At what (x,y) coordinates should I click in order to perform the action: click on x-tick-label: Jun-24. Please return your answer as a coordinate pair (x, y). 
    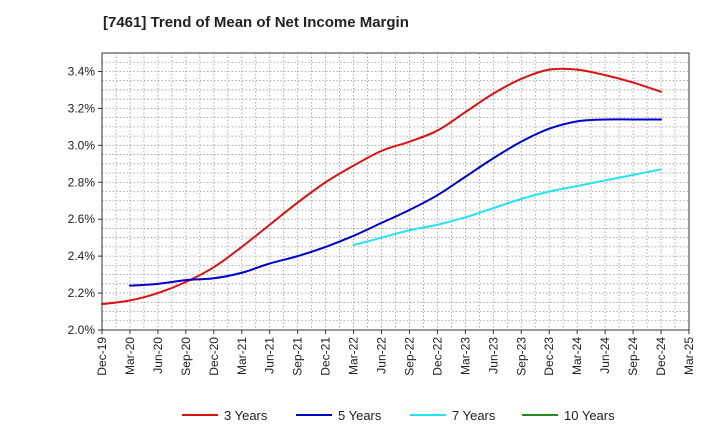
    Looking at the image, I should click on (605, 355).